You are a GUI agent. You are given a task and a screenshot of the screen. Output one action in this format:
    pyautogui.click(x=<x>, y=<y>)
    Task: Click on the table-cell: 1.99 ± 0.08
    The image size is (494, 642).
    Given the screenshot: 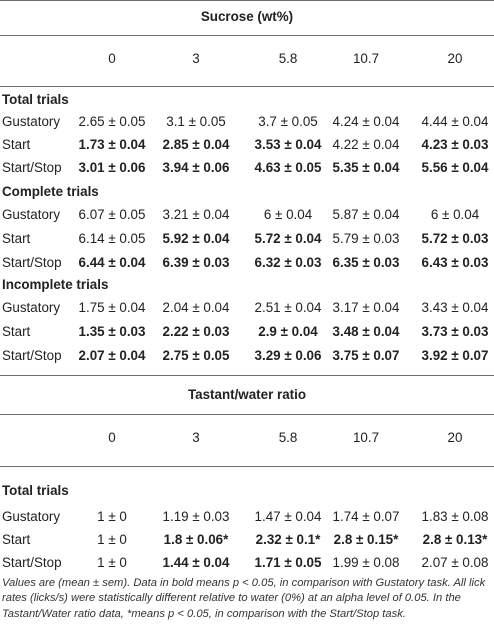 What is the action you would take?
    pyautogui.click(x=366, y=562)
    